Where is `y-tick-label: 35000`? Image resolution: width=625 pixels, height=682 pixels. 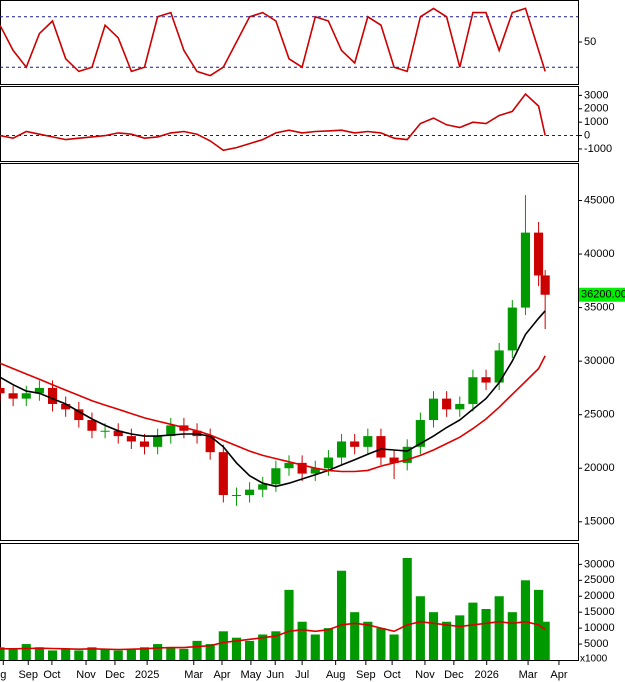
y-tick-label: 35000 is located at coordinates (599, 307).